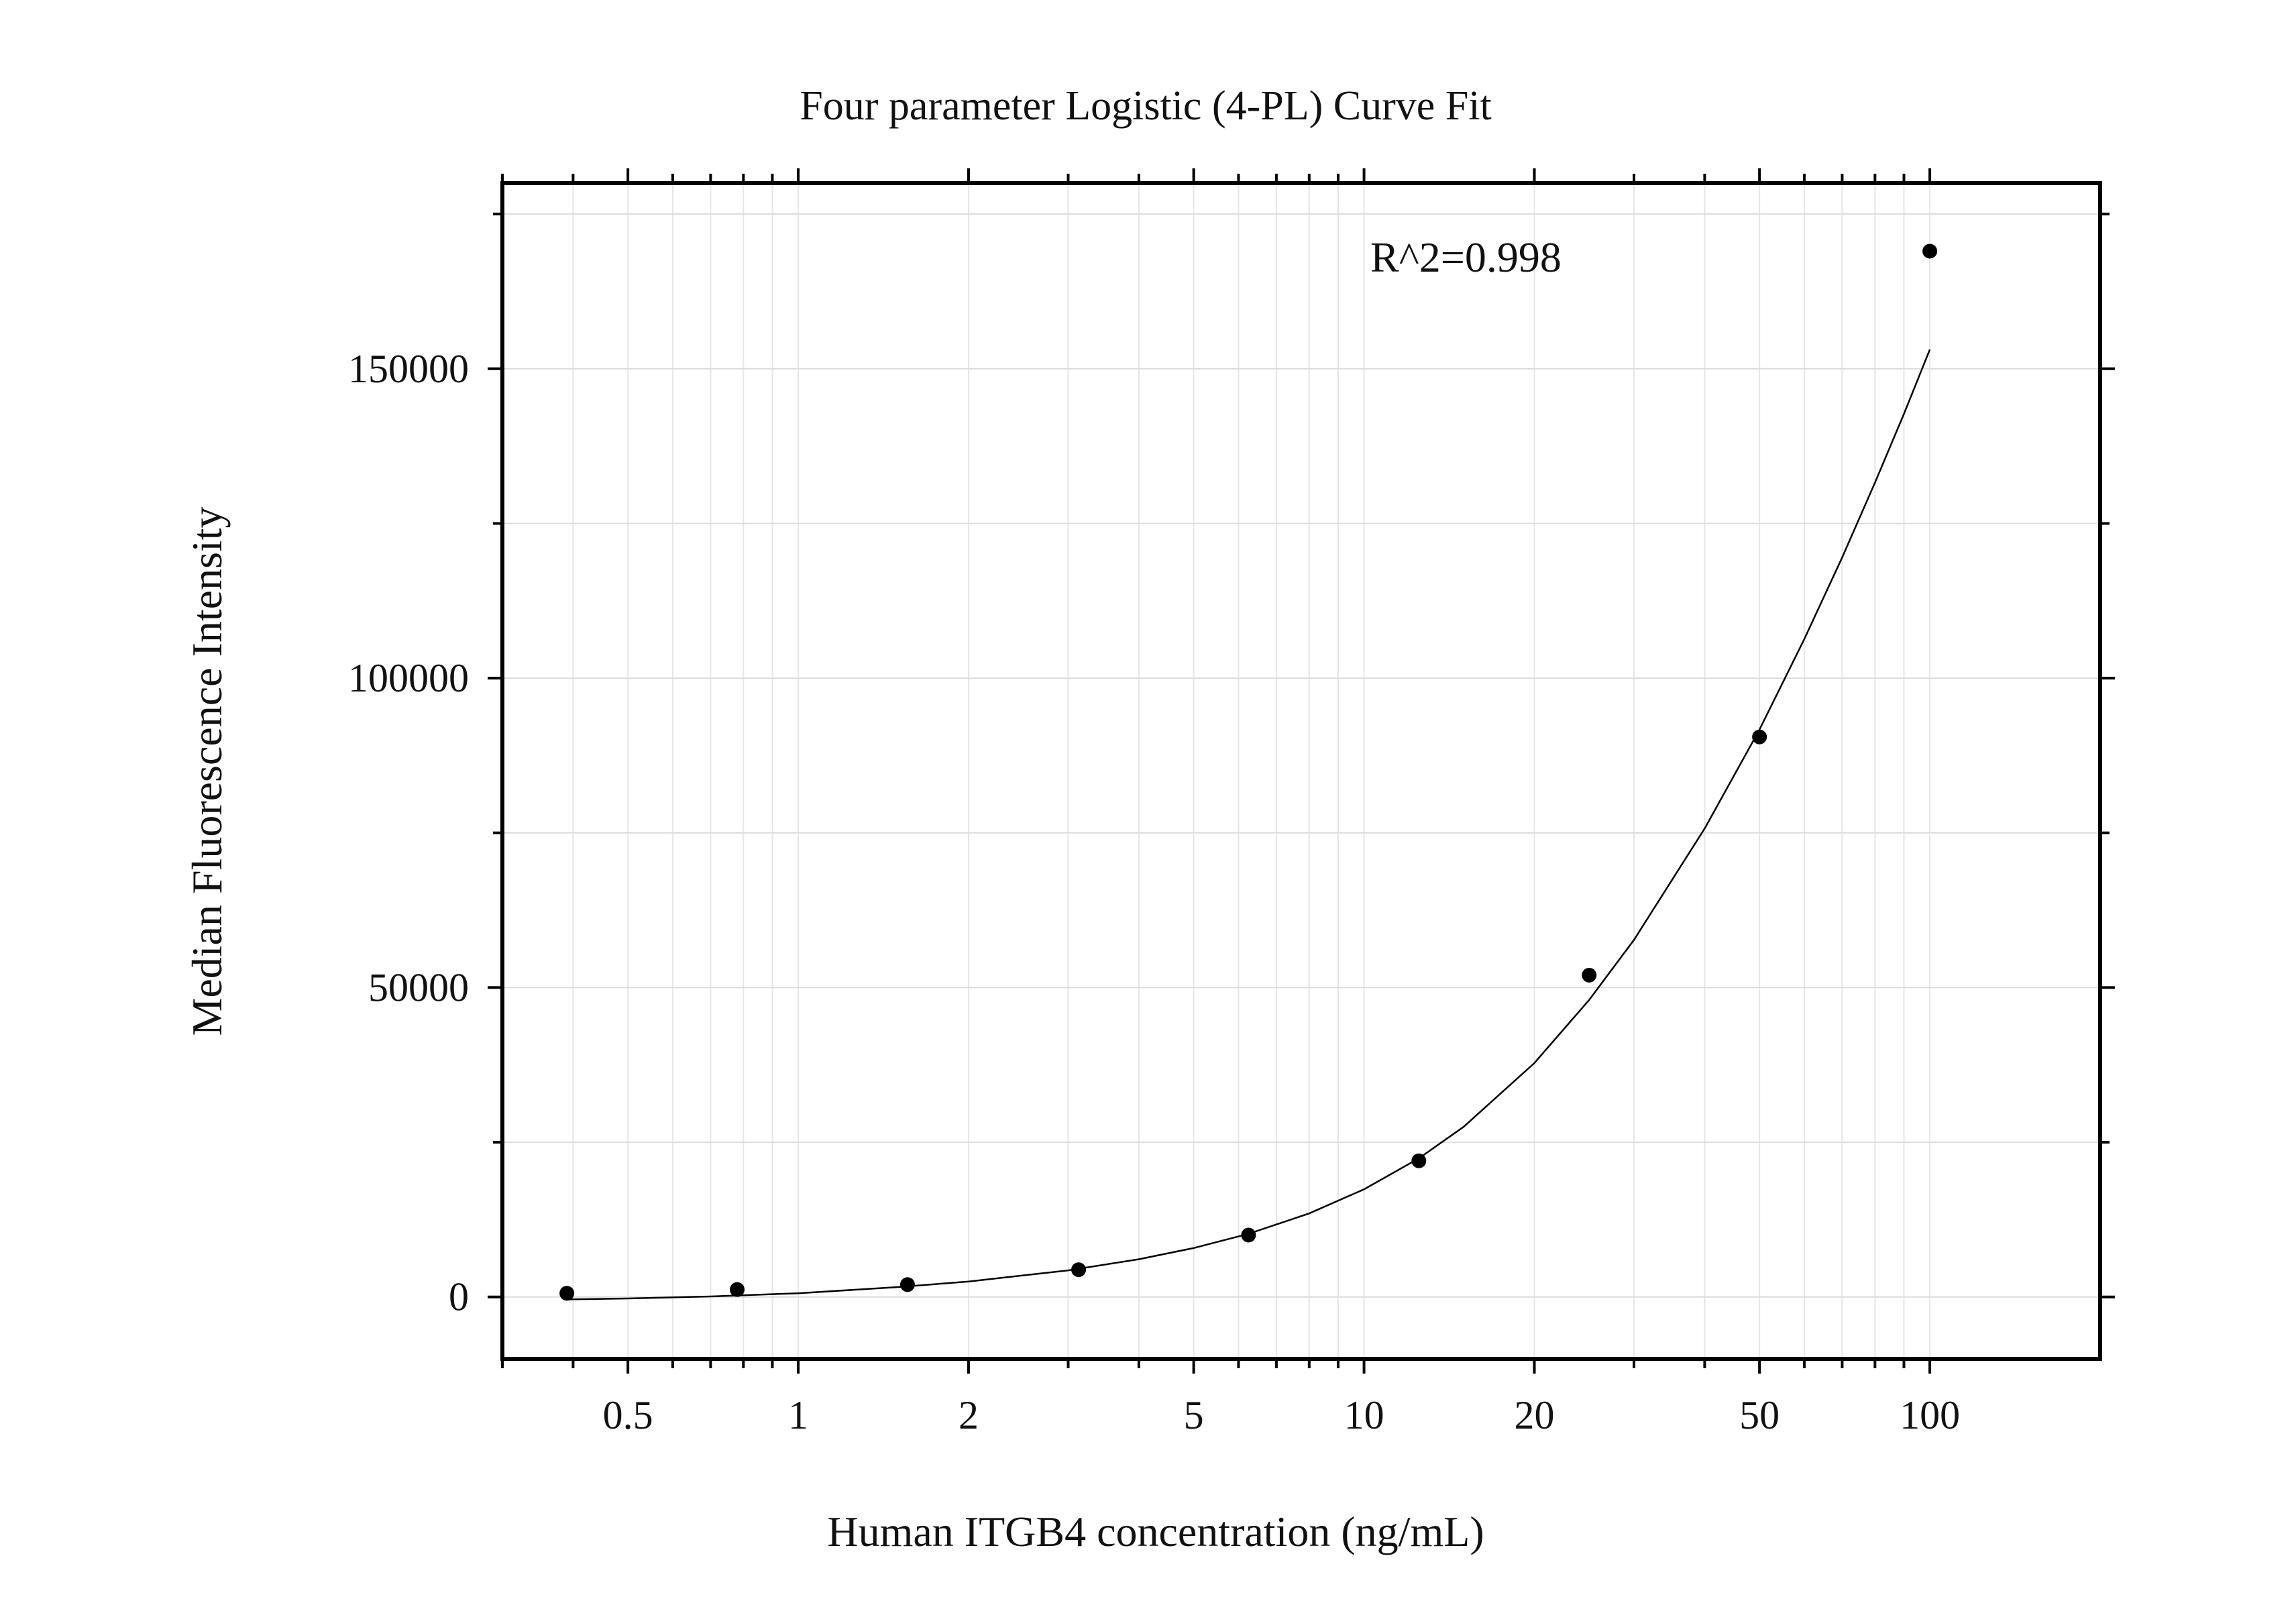 The width and height of the screenshot is (2296, 1607). Describe the element at coordinates (1759, 1415) in the screenshot. I see `x-tick-label: 50` at that location.